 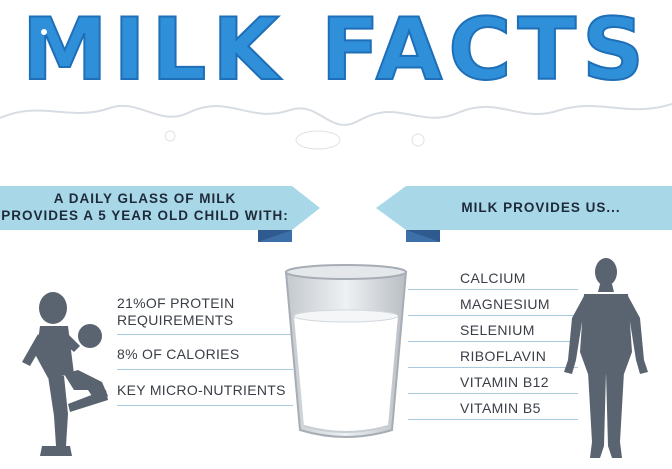 What do you see at coordinates (606, 358) in the screenshot?
I see `adult-silhouette-icon` at bounding box center [606, 358].